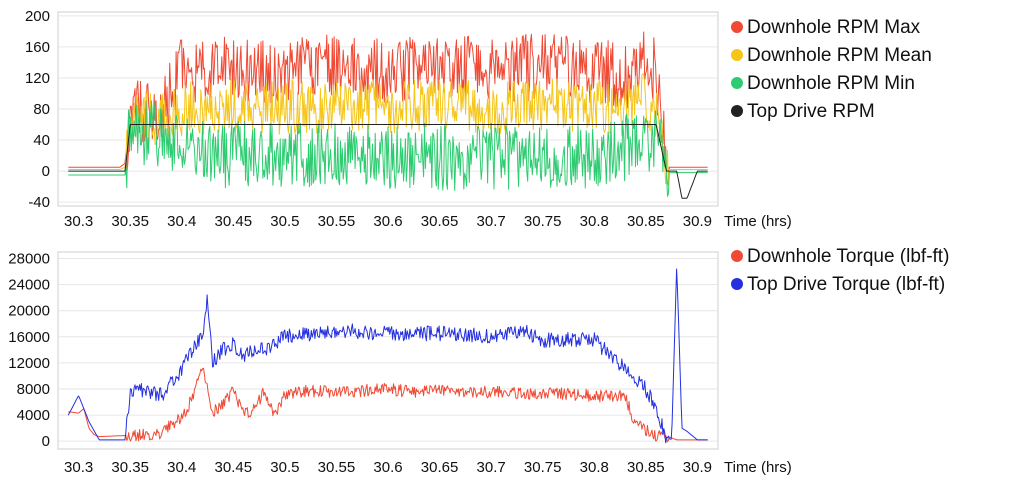 The width and height of the screenshot is (1029, 479). Describe the element at coordinates (33, 415) in the screenshot. I see `y-tick-label: 4000` at that location.